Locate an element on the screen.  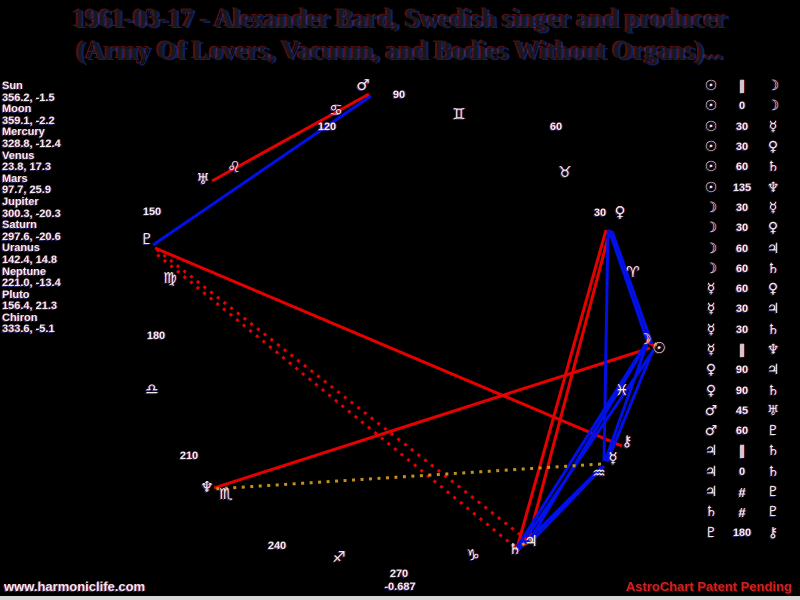
planet-glyph-mars: ♂ is located at coordinates (363, 85).